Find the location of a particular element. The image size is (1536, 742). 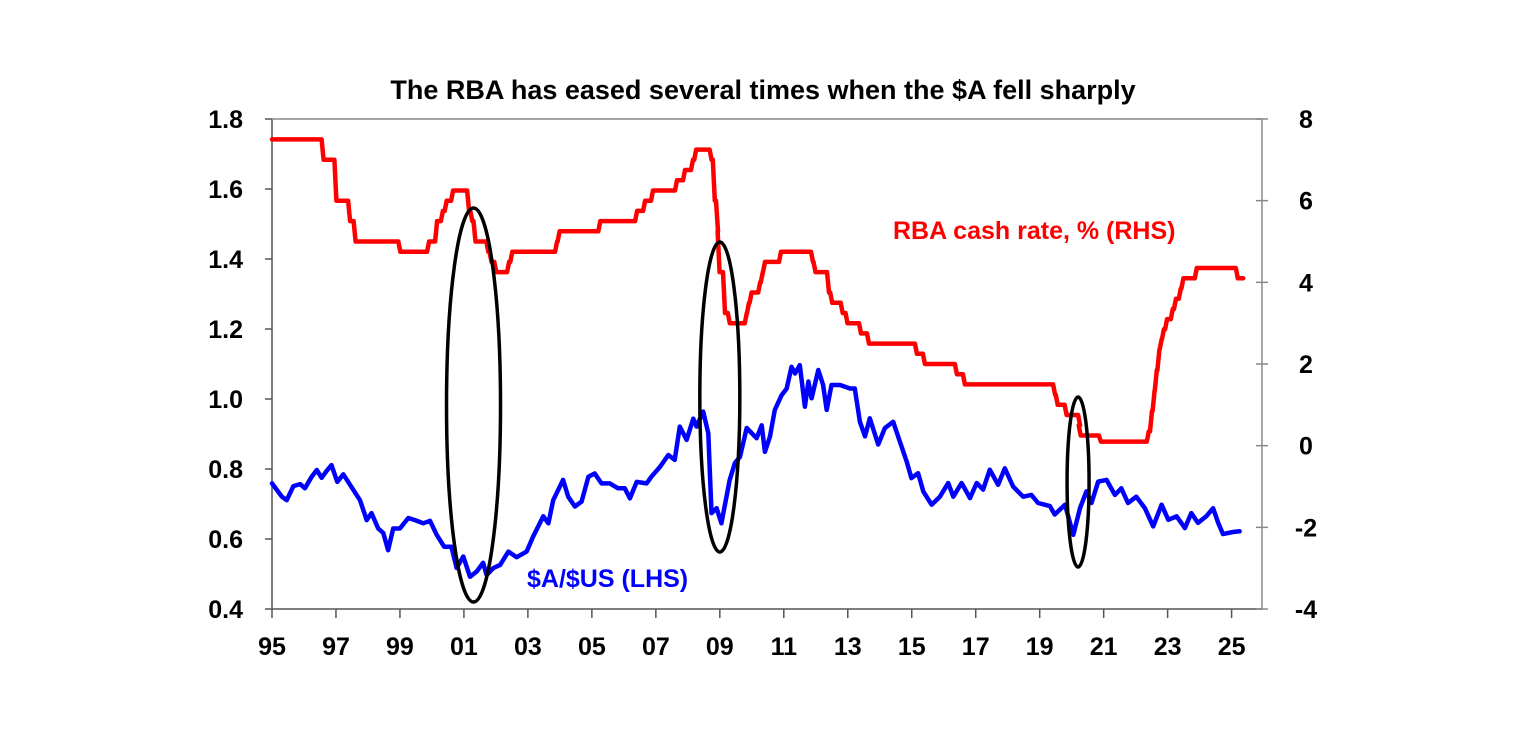

x-tick-label: 17 is located at coordinates (976, 647).